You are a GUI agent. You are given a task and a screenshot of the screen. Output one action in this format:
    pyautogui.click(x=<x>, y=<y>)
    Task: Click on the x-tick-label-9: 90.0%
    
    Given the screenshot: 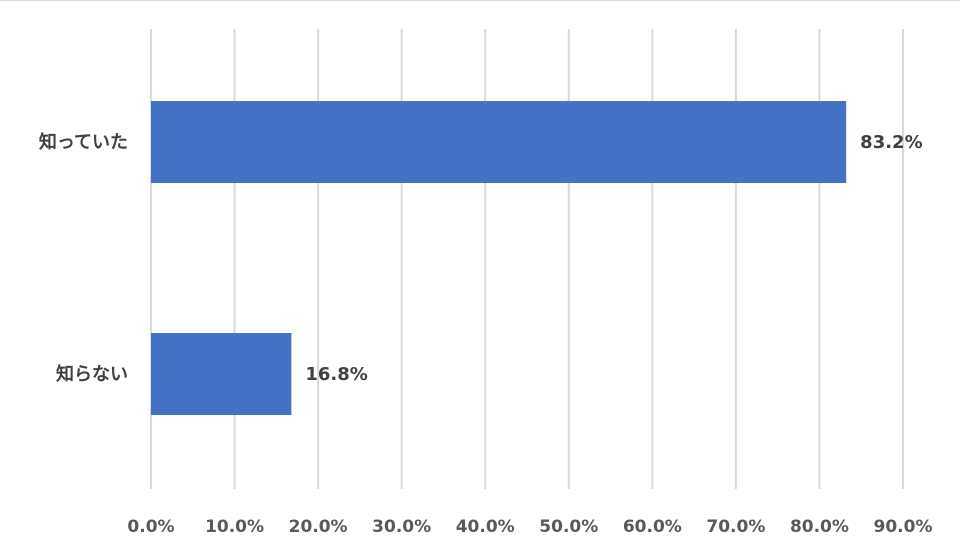 What is the action you would take?
    pyautogui.click(x=903, y=527)
    